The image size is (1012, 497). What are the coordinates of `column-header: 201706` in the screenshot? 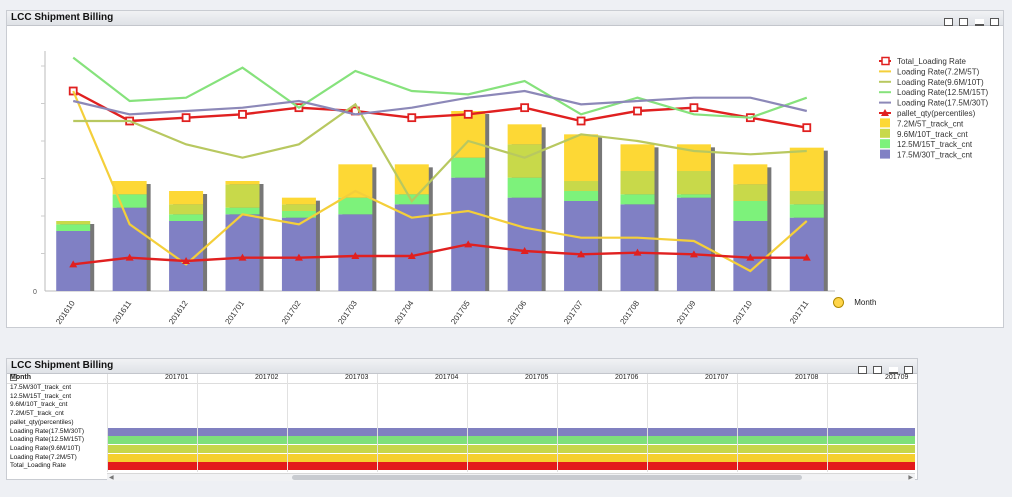 It's located at (627, 377).